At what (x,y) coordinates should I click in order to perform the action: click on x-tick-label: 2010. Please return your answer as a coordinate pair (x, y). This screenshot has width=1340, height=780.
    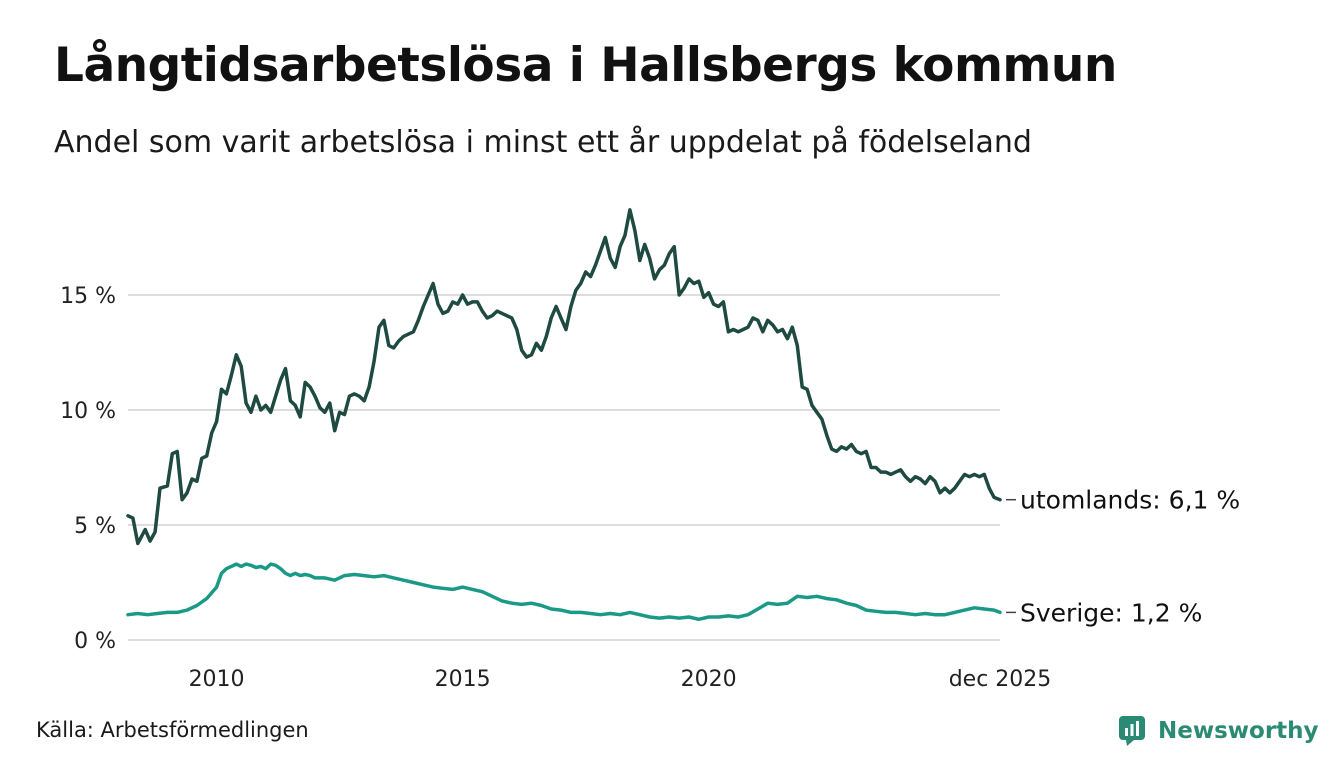
    Looking at the image, I should click on (217, 679).